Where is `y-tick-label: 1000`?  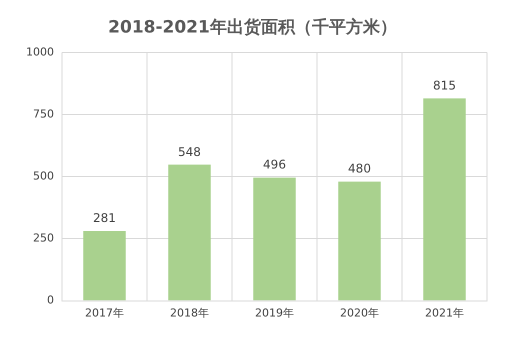
y-tick-label: 1000 is located at coordinates (40, 51).